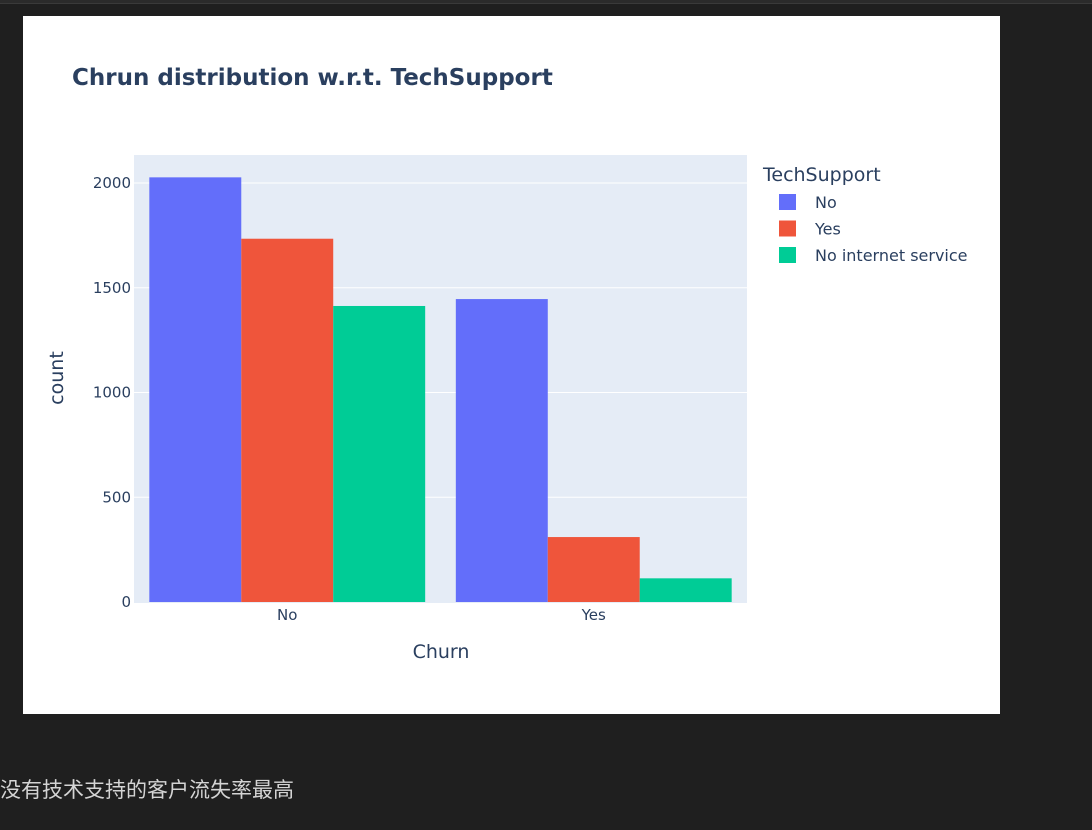  Describe the element at coordinates (441, 652) in the screenshot. I see `x-axis-label: Churn` at that location.